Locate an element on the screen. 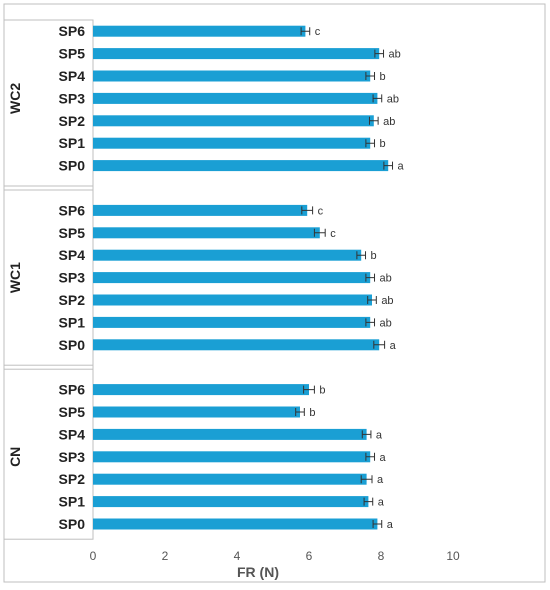 Image resolution: width=550 pixels, height=590 pixels. bar-cn-sp4 is located at coordinates (230, 434).